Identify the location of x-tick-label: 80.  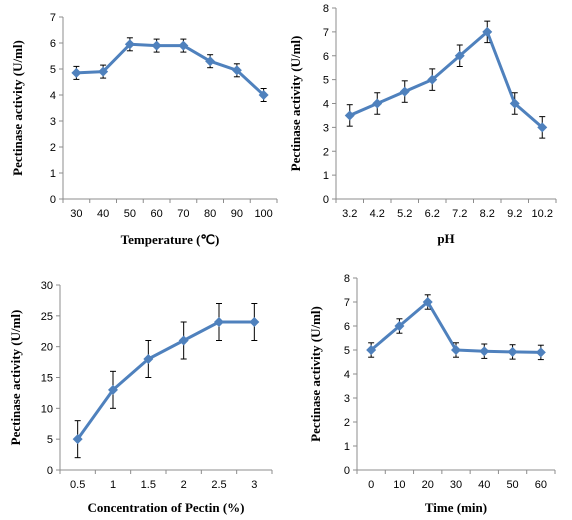
(210, 214).